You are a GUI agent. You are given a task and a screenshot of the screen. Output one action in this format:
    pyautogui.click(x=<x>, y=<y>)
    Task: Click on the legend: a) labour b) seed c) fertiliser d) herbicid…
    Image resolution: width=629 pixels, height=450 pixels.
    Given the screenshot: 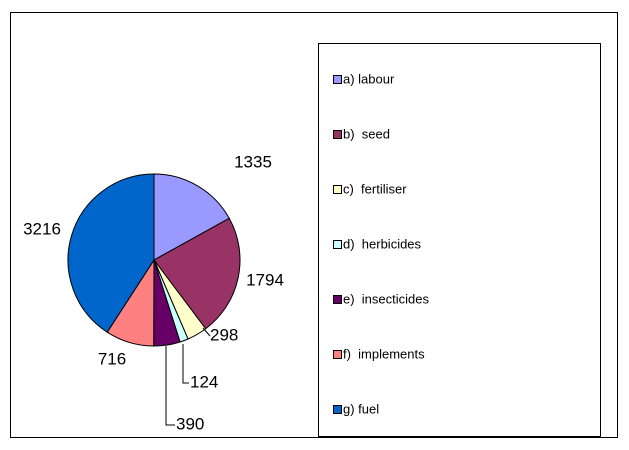 What is the action you would take?
    pyautogui.click(x=381, y=243)
    